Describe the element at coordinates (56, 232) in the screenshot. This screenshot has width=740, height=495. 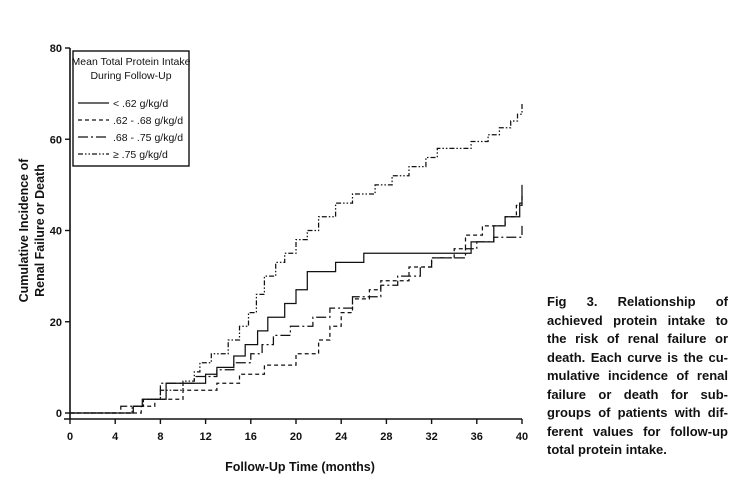
I see `y-tick-label: 40` at that location.